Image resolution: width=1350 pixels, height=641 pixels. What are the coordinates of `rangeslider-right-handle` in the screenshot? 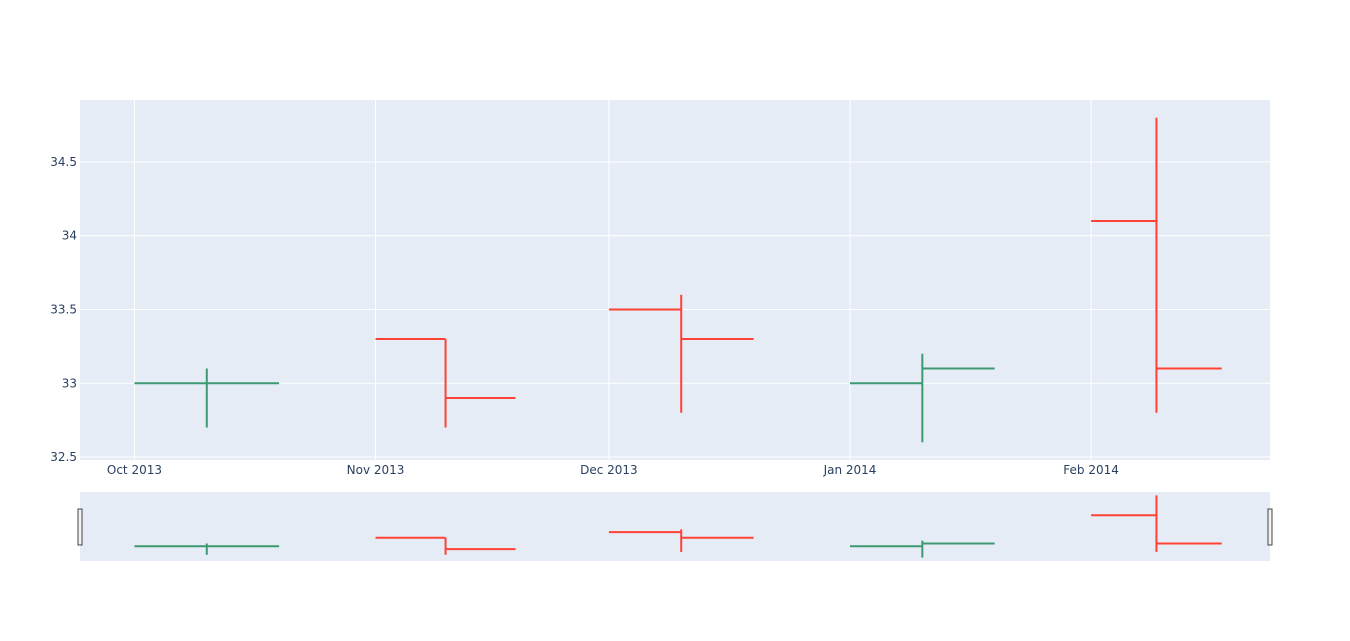 It's located at (1270, 527).